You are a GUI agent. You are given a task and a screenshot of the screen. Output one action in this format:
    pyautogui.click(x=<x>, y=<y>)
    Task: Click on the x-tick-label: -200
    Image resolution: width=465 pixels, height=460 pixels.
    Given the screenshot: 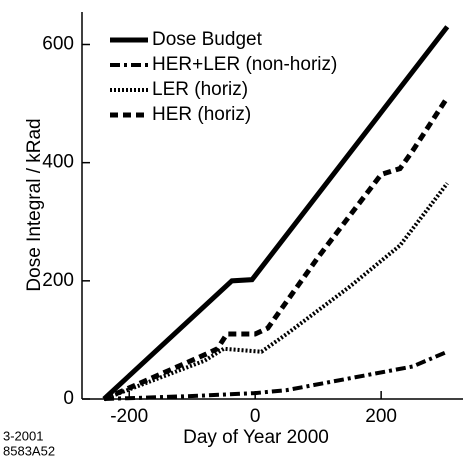 What is the action you would take?
    pyautogui.click(x=129, y=416)
    